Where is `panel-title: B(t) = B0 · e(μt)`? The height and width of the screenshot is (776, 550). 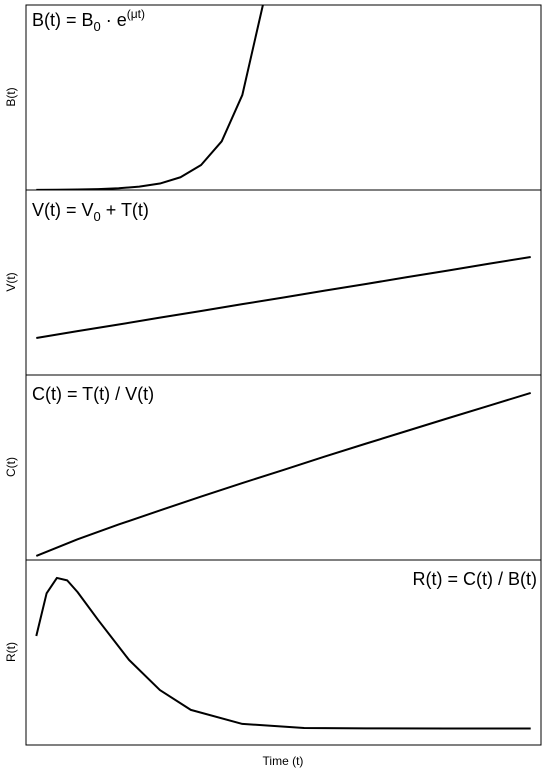
panel-title: B(t) = B0 · e(μt) is located at coordinates (88, 20).